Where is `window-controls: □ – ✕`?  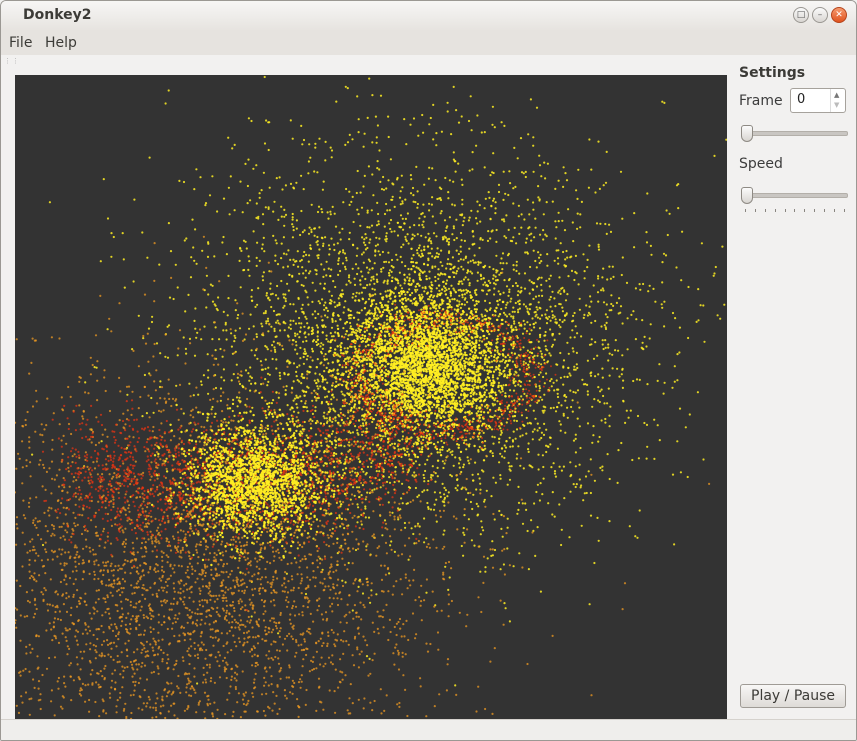
window-controls: □ – ✕ is located at coordinates (820, 15).